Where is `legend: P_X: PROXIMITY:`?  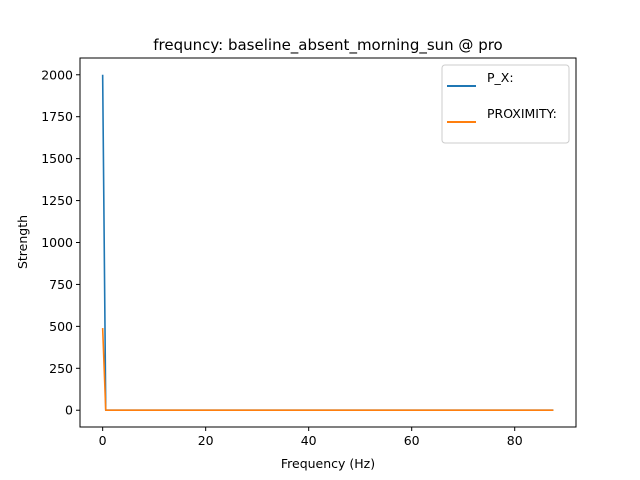 legend: P_X: PROXIMITY: is located at coordinates (505, 104).